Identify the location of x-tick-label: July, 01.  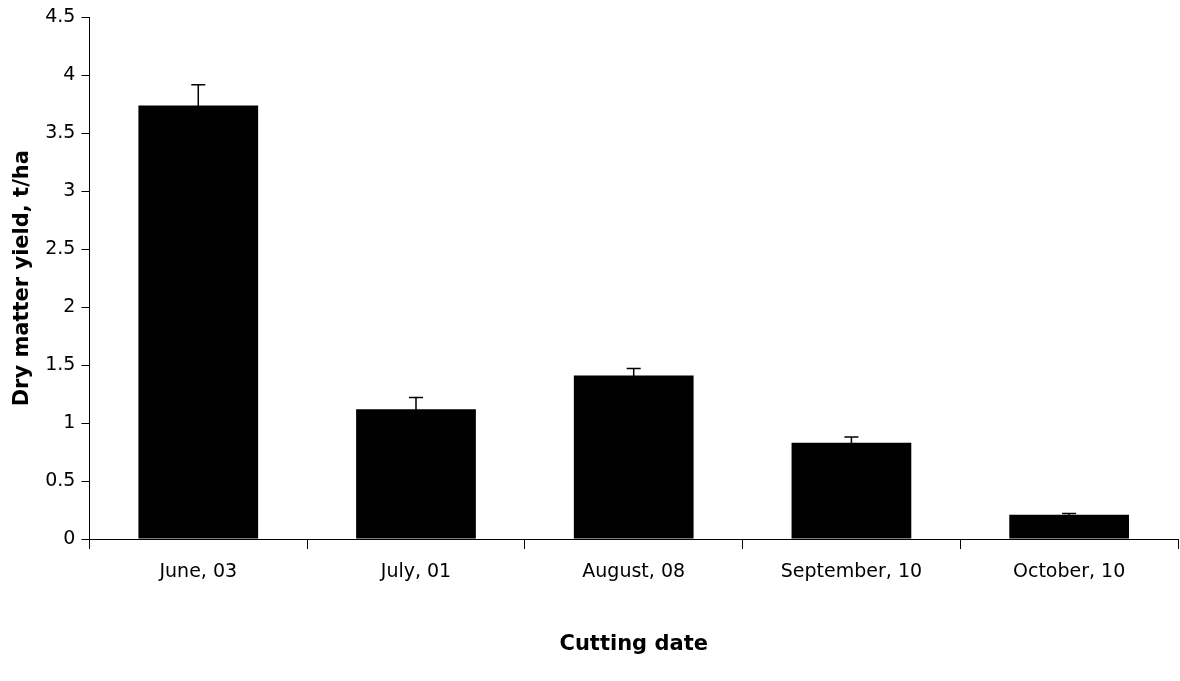
(415, 570).